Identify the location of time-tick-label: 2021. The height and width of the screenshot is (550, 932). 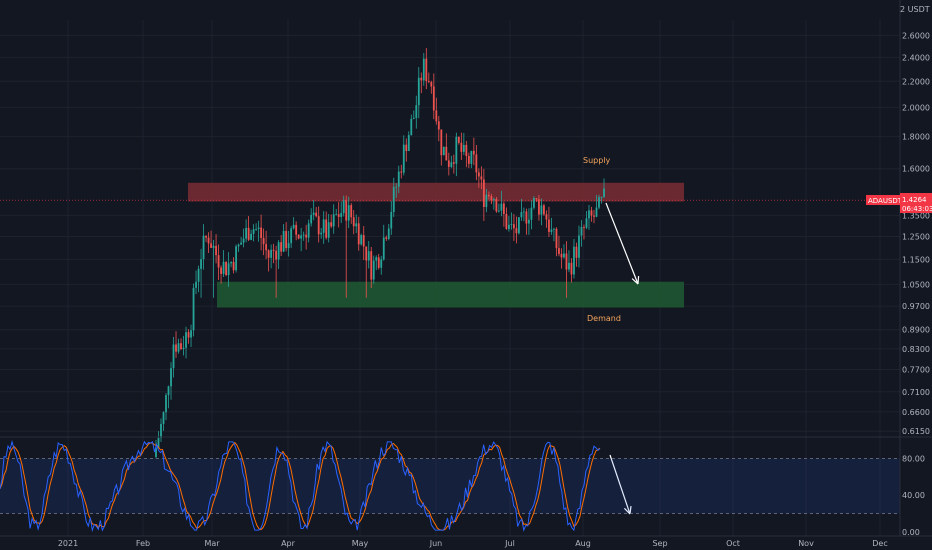
(68, 543).